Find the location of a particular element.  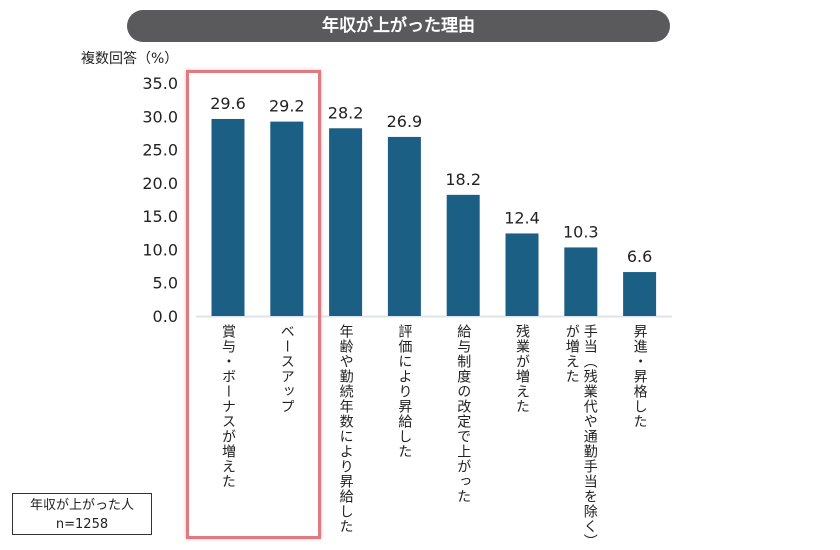

x-tick-label: 評価により昇給した is located at coordinates (404, 391).